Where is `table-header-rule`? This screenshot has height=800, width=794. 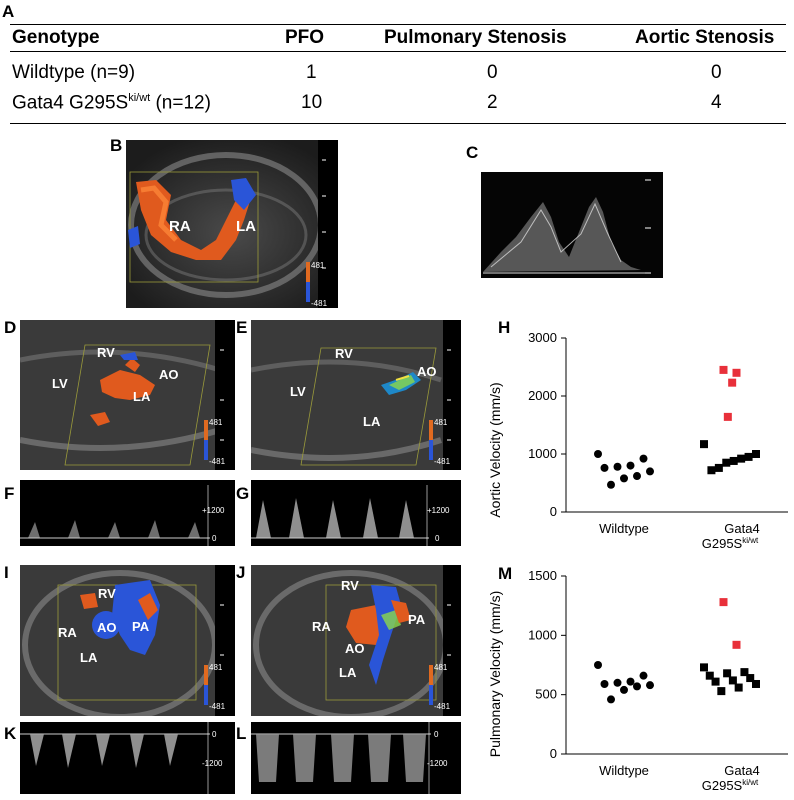 table-header-rule is located at coordinates (398, 51).